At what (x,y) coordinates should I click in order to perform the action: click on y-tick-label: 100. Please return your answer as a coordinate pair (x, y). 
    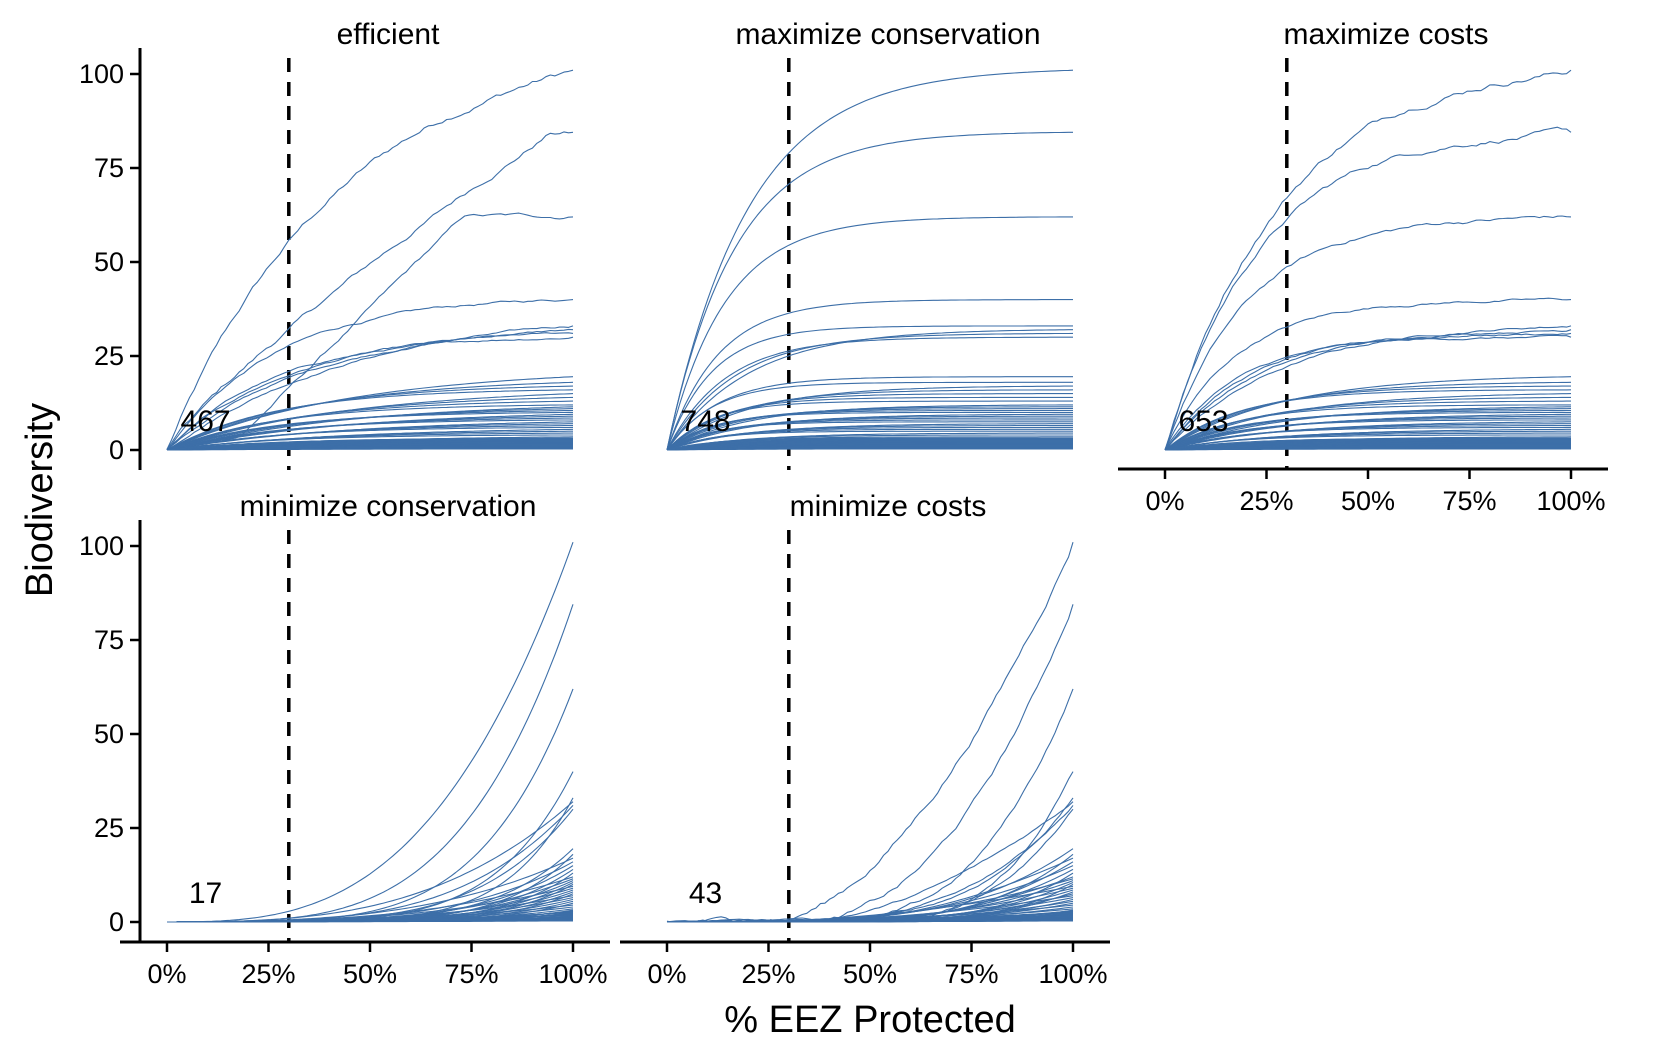
    Looking at the image, I should click on (101, 74).